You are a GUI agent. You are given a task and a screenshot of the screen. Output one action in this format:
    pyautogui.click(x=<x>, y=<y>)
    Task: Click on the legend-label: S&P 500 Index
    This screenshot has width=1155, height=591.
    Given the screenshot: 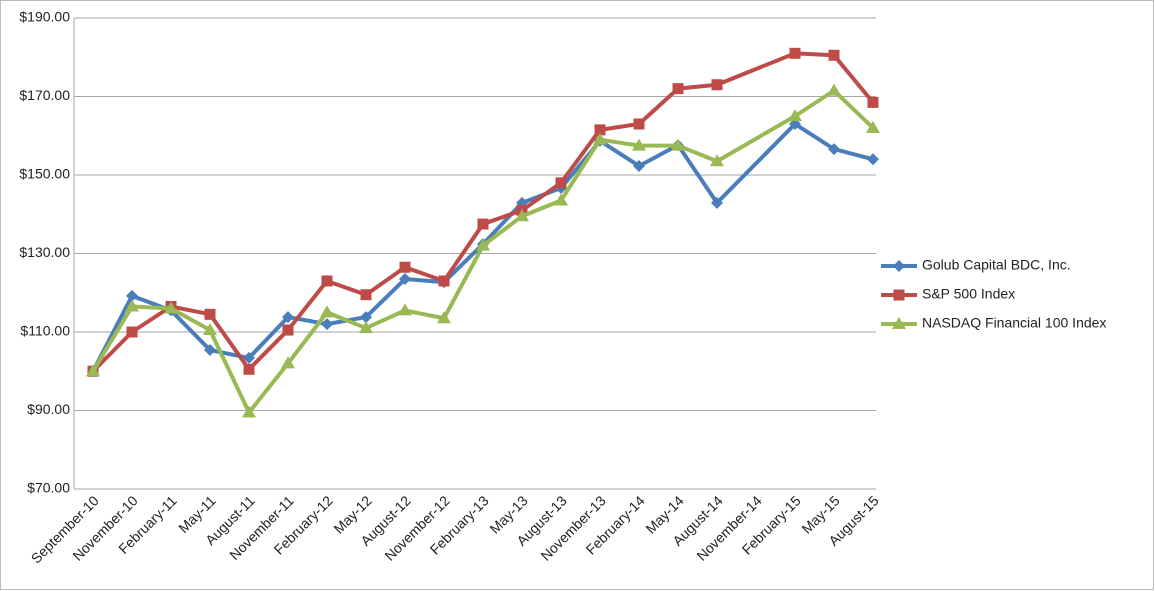 What is the action you would take?
    pyautogui.click(x=968, y=294)
    